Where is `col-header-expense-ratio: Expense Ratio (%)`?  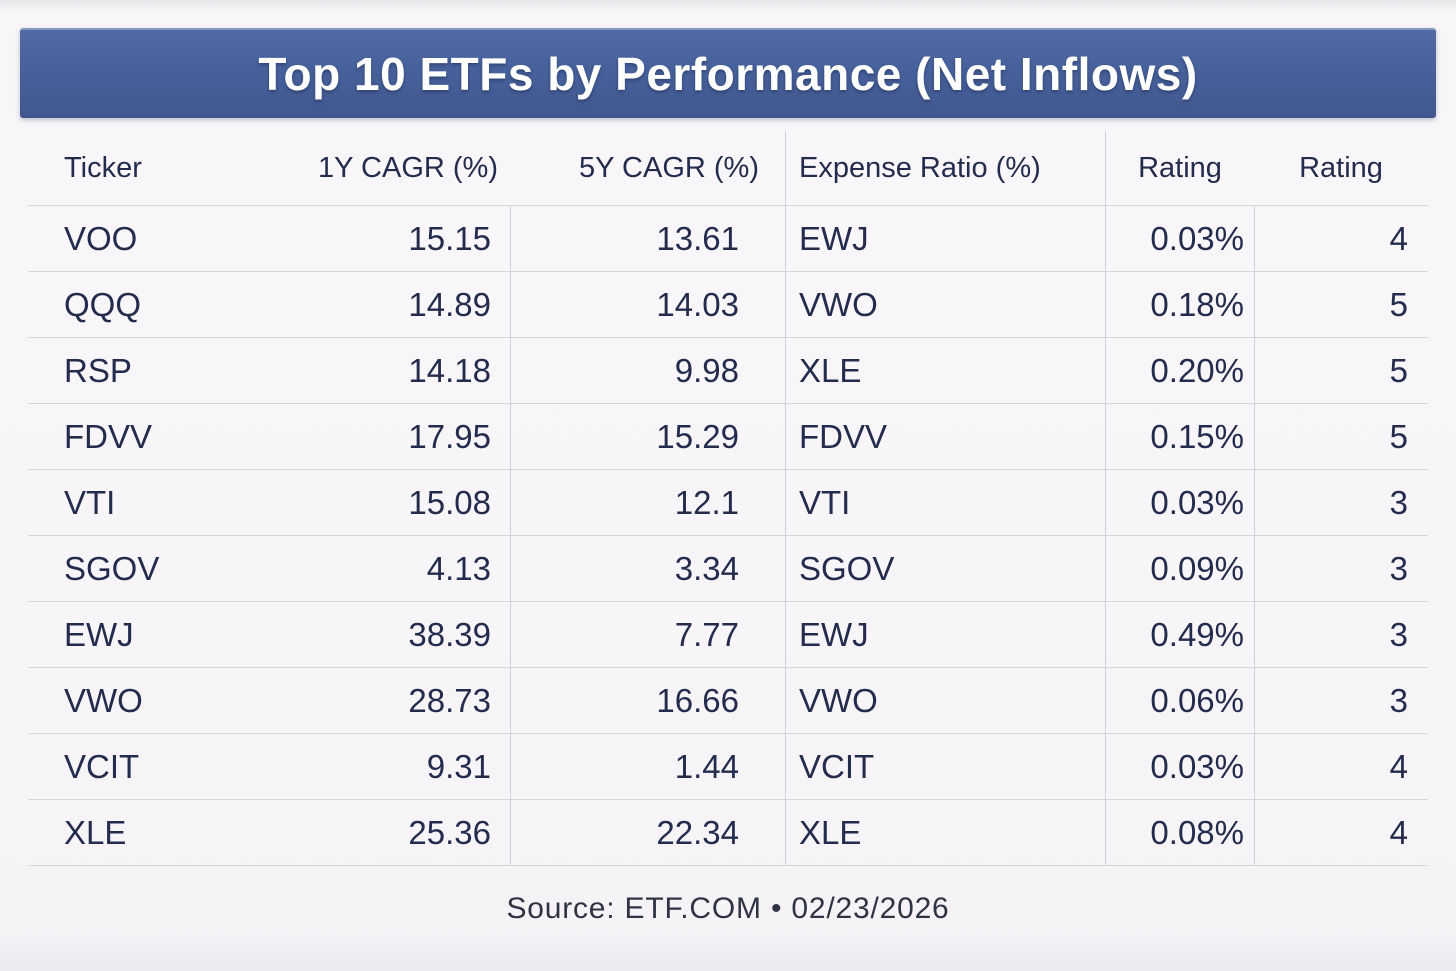 col-header-expense-ratio: Expense Ratio (%) is located at coordinates (945, 168).